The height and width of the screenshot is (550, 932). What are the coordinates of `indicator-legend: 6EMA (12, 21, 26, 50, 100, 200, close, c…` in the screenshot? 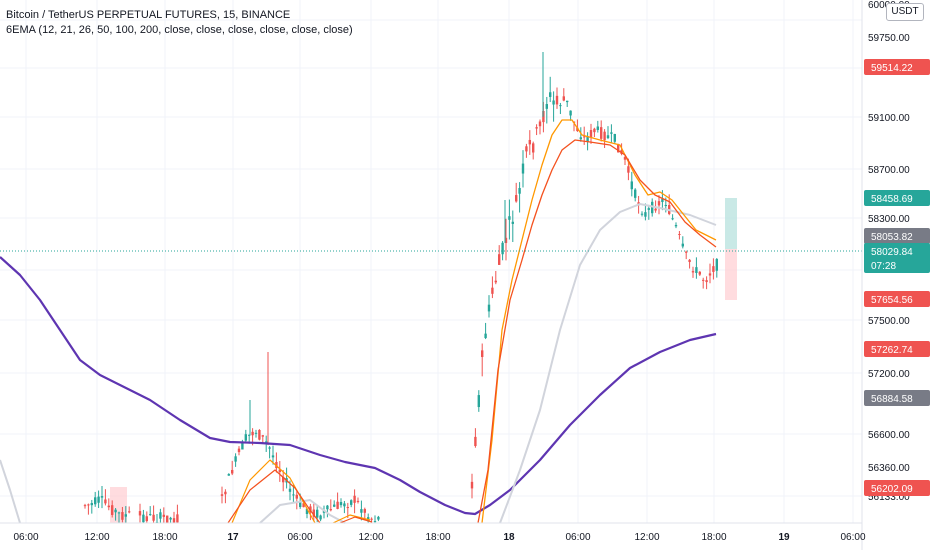 It's located at (179, 30).